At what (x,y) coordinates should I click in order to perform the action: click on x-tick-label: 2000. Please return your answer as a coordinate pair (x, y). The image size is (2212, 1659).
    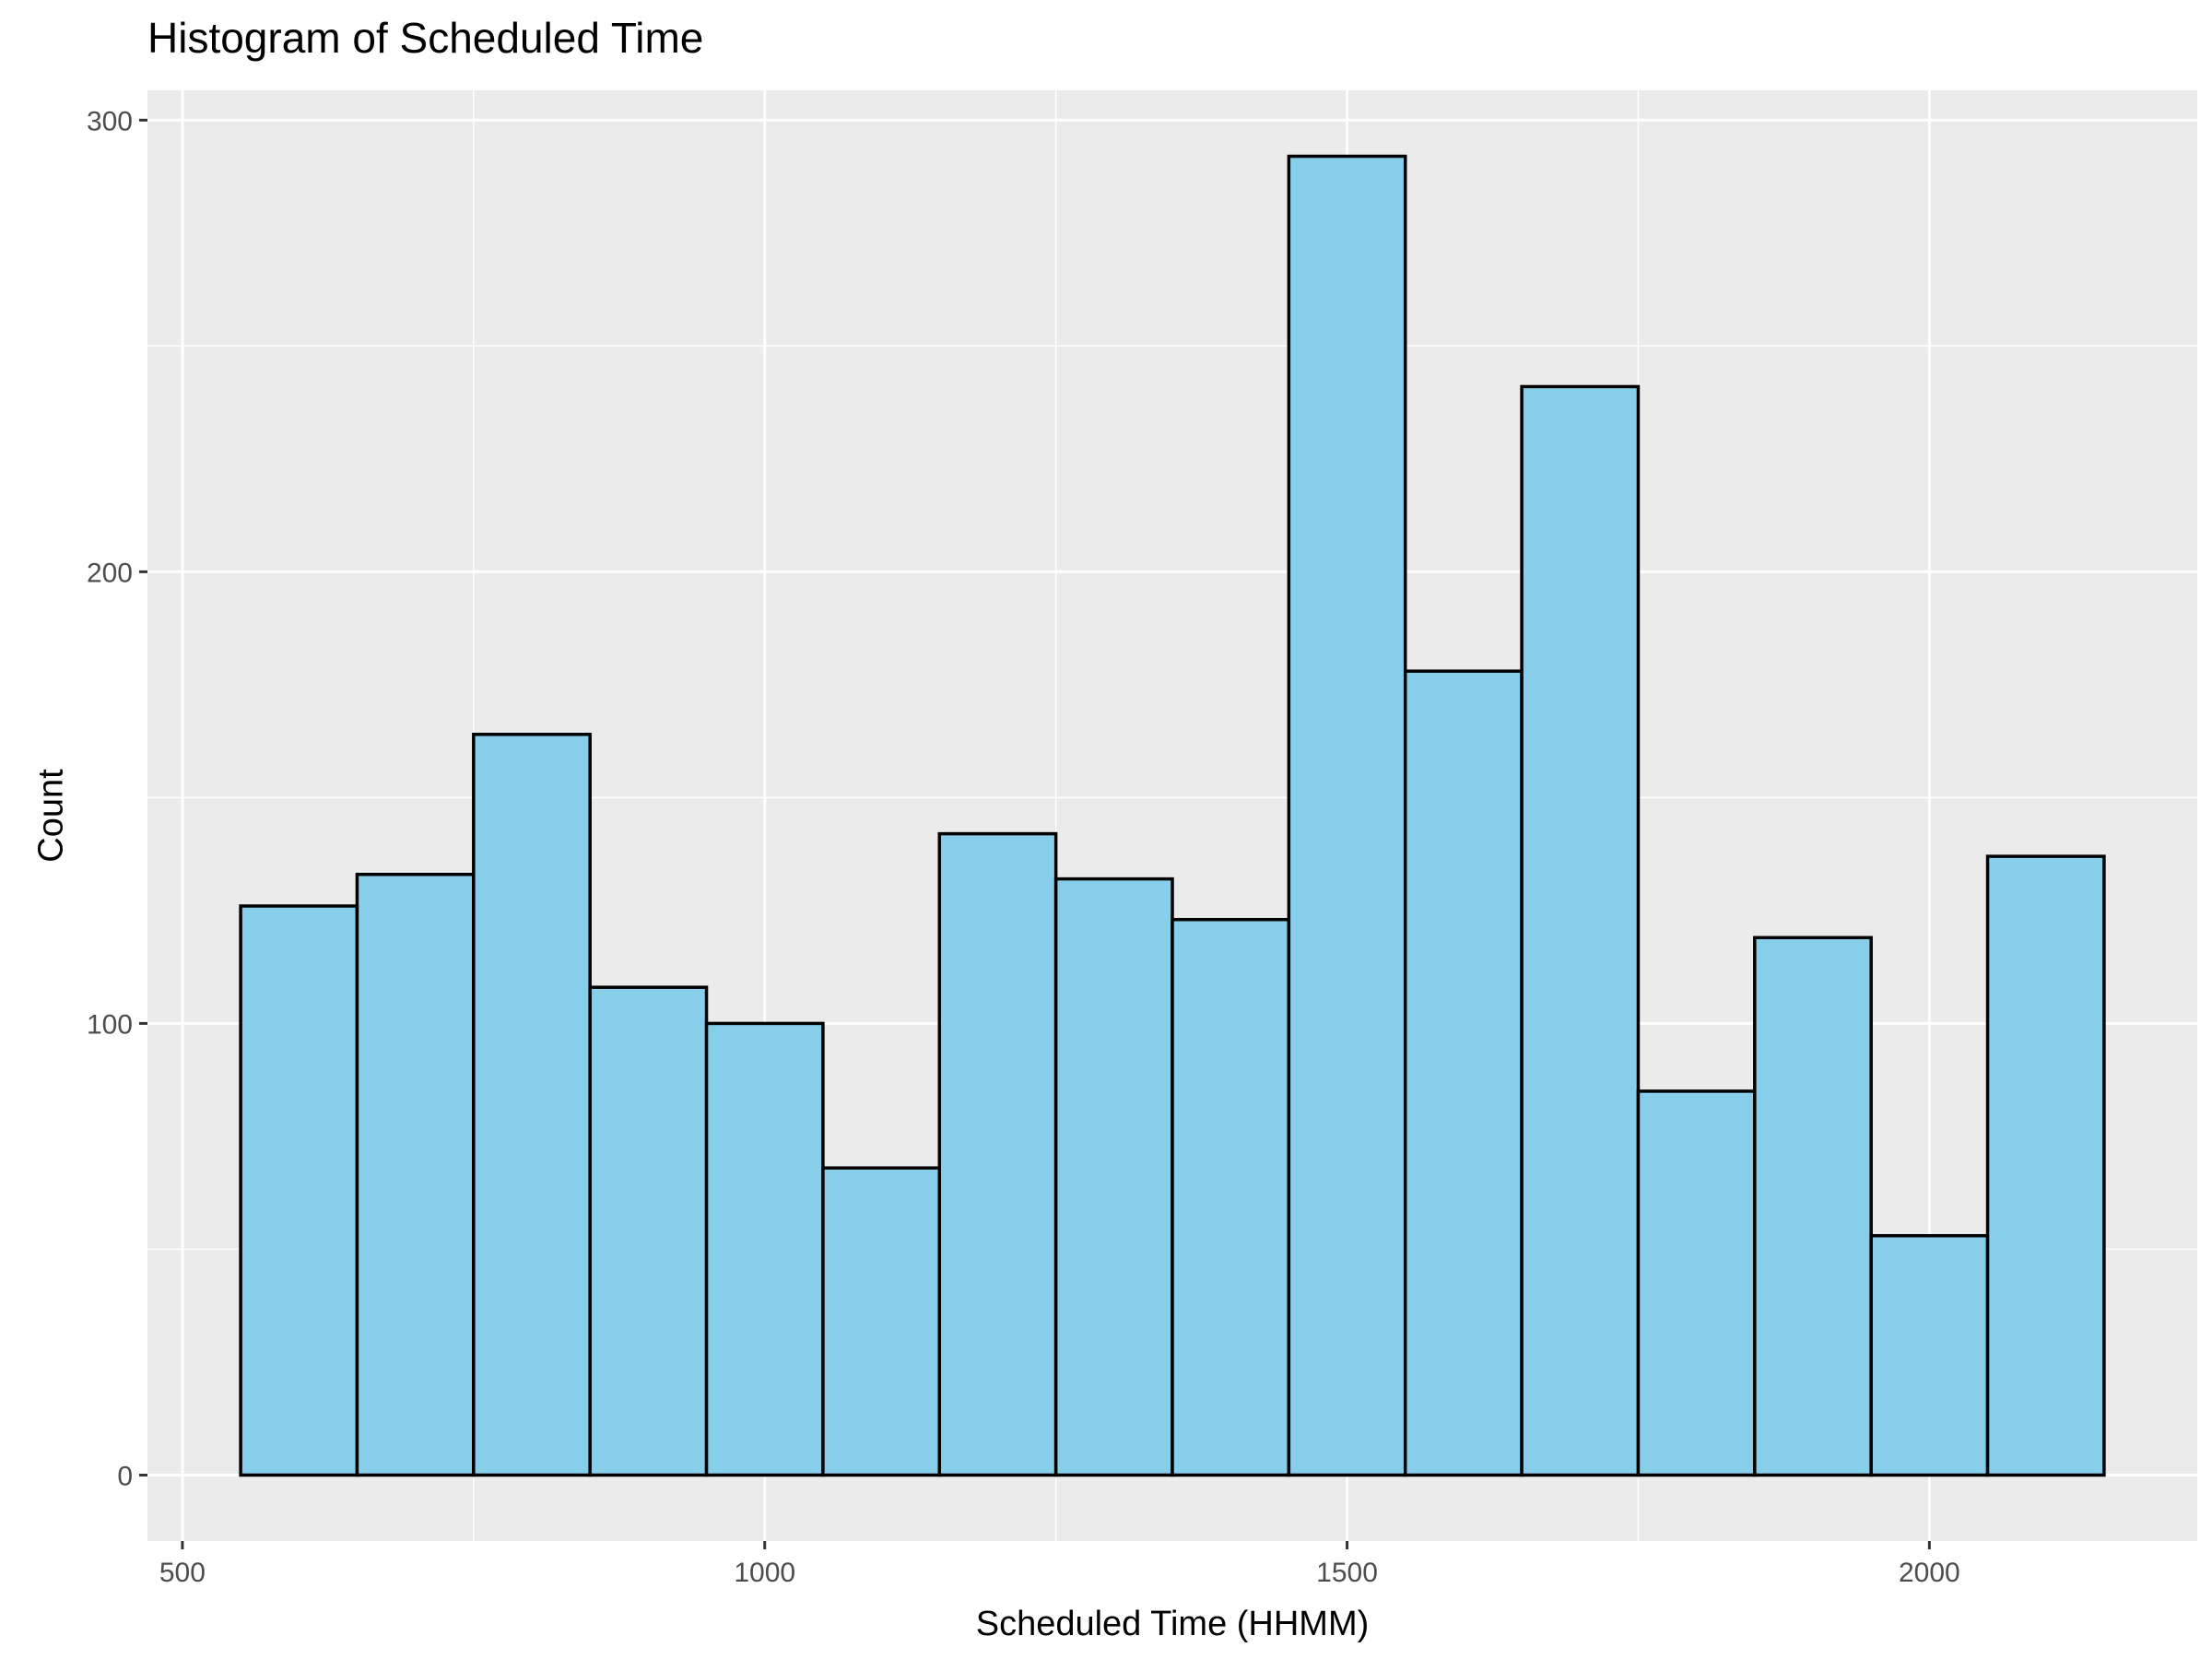
    Looking at the image, I should click on (1929, 1573).